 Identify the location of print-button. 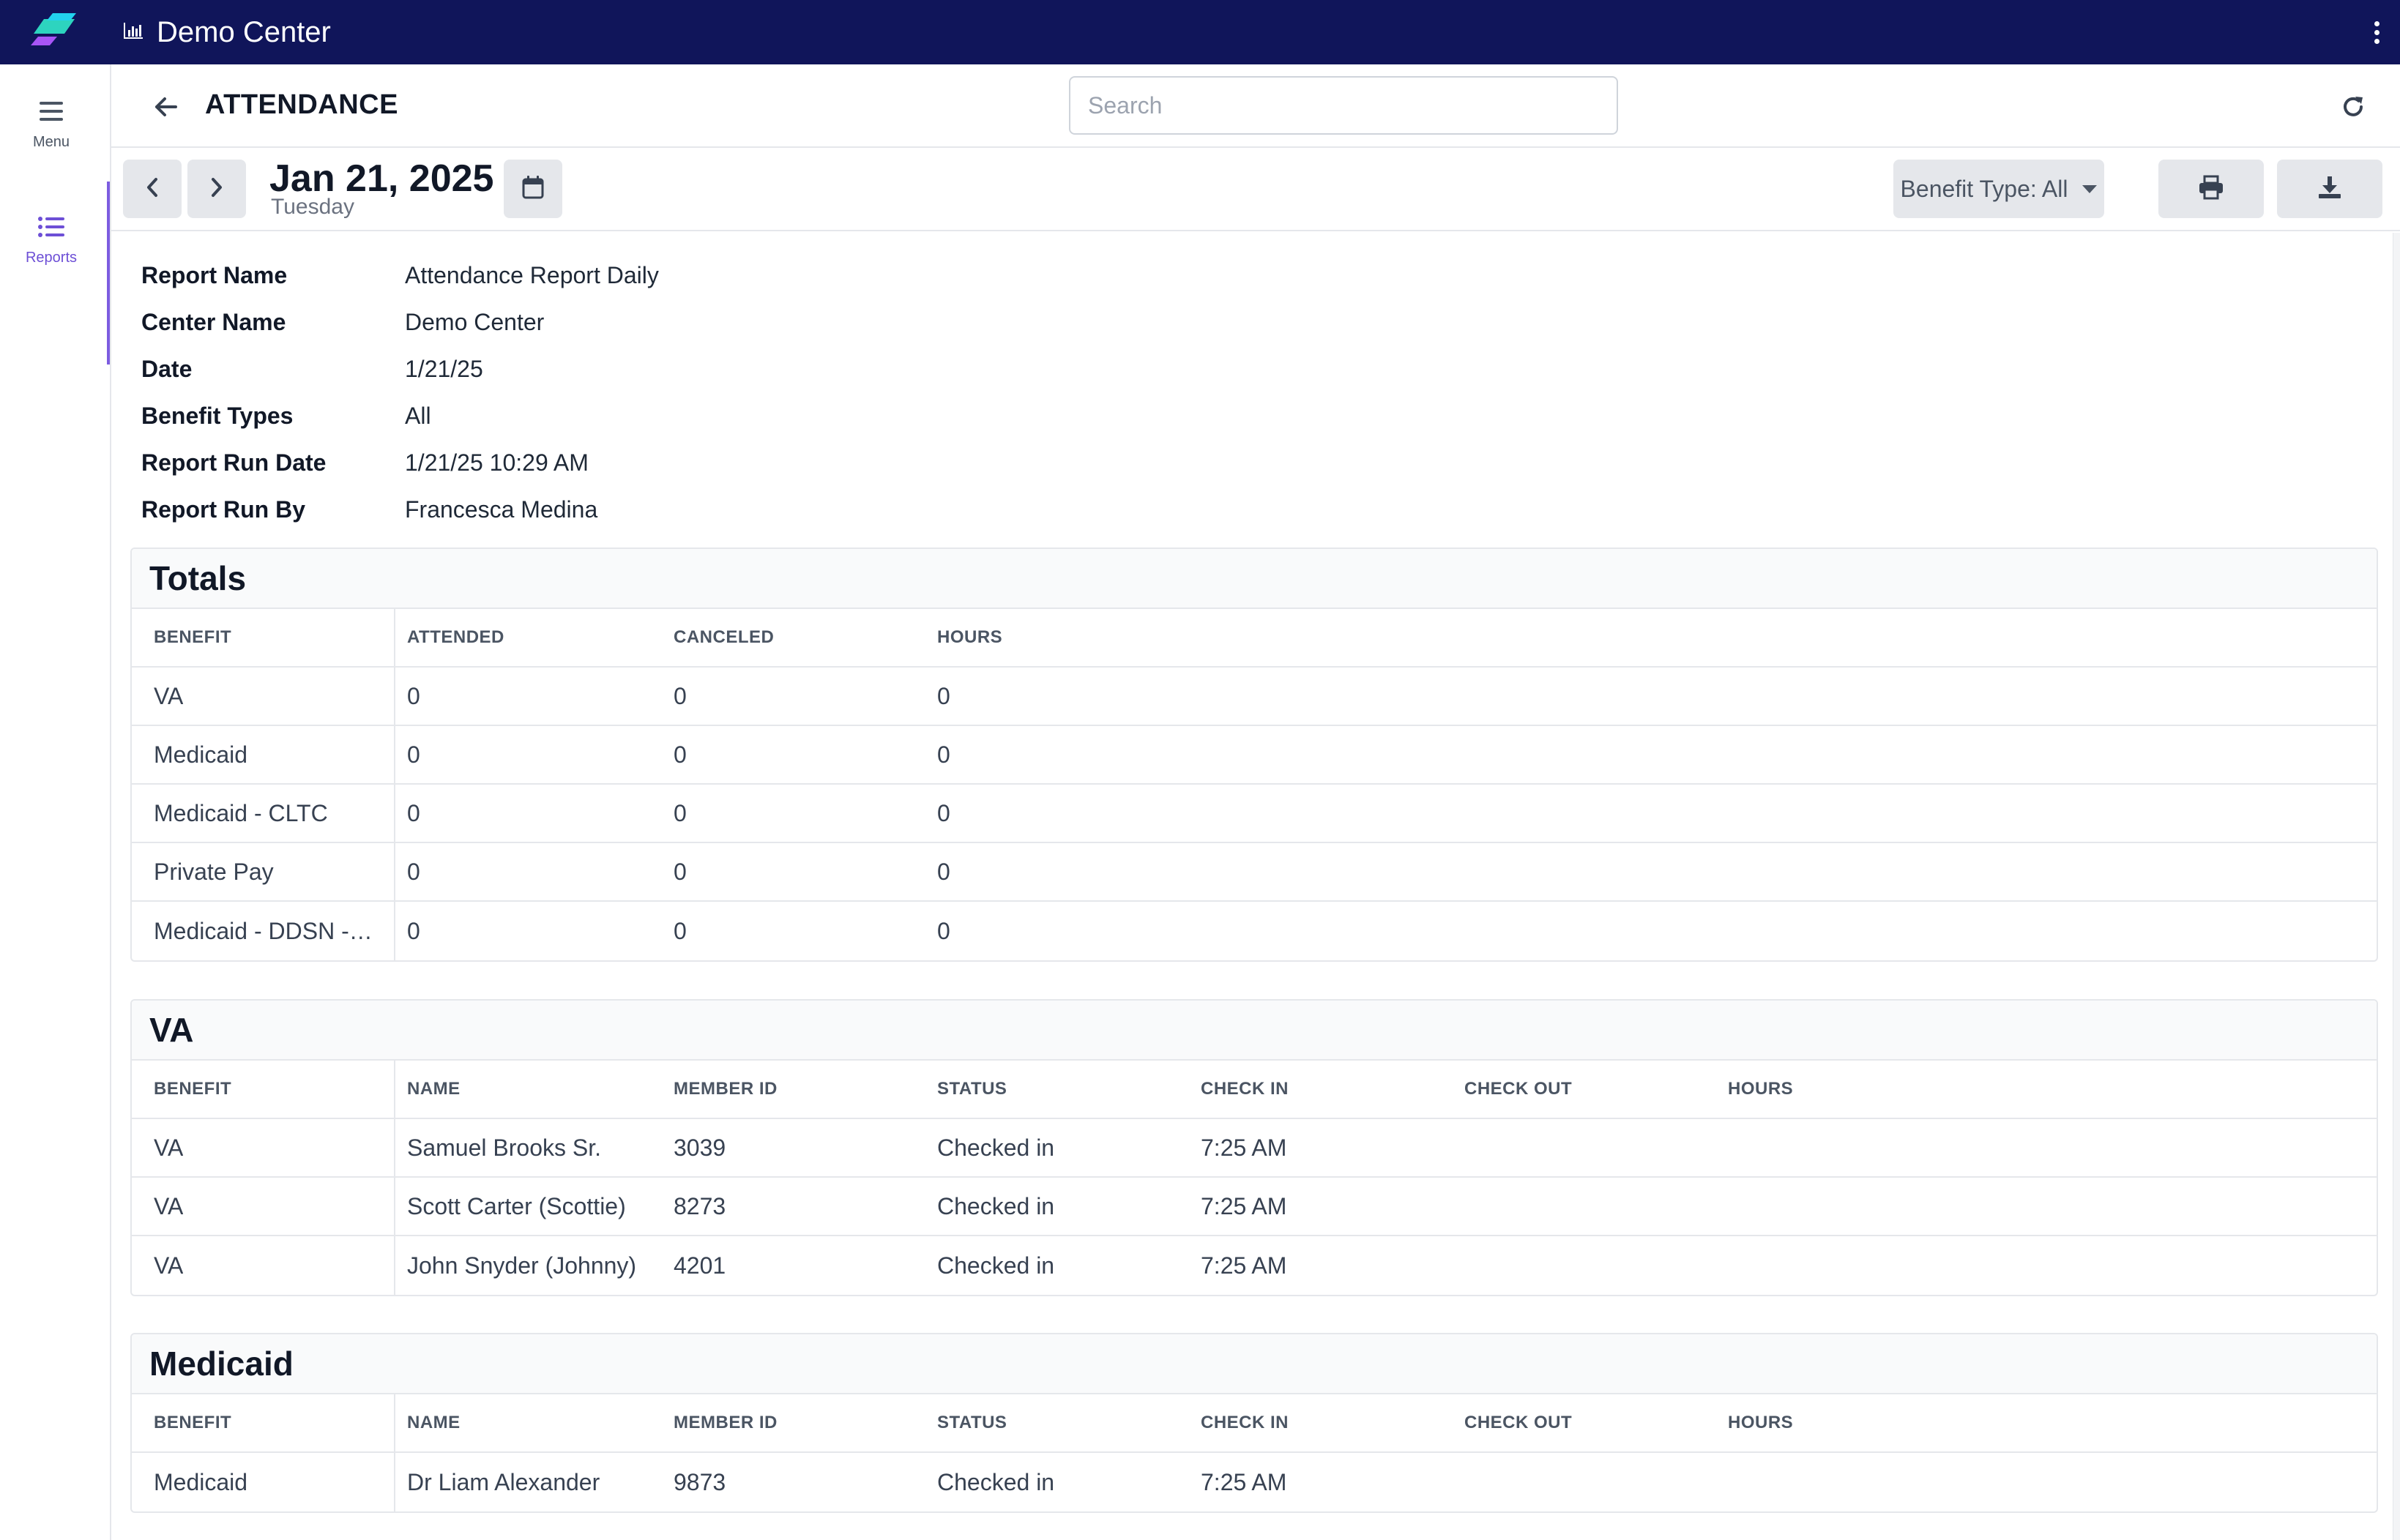
(2211, 189).